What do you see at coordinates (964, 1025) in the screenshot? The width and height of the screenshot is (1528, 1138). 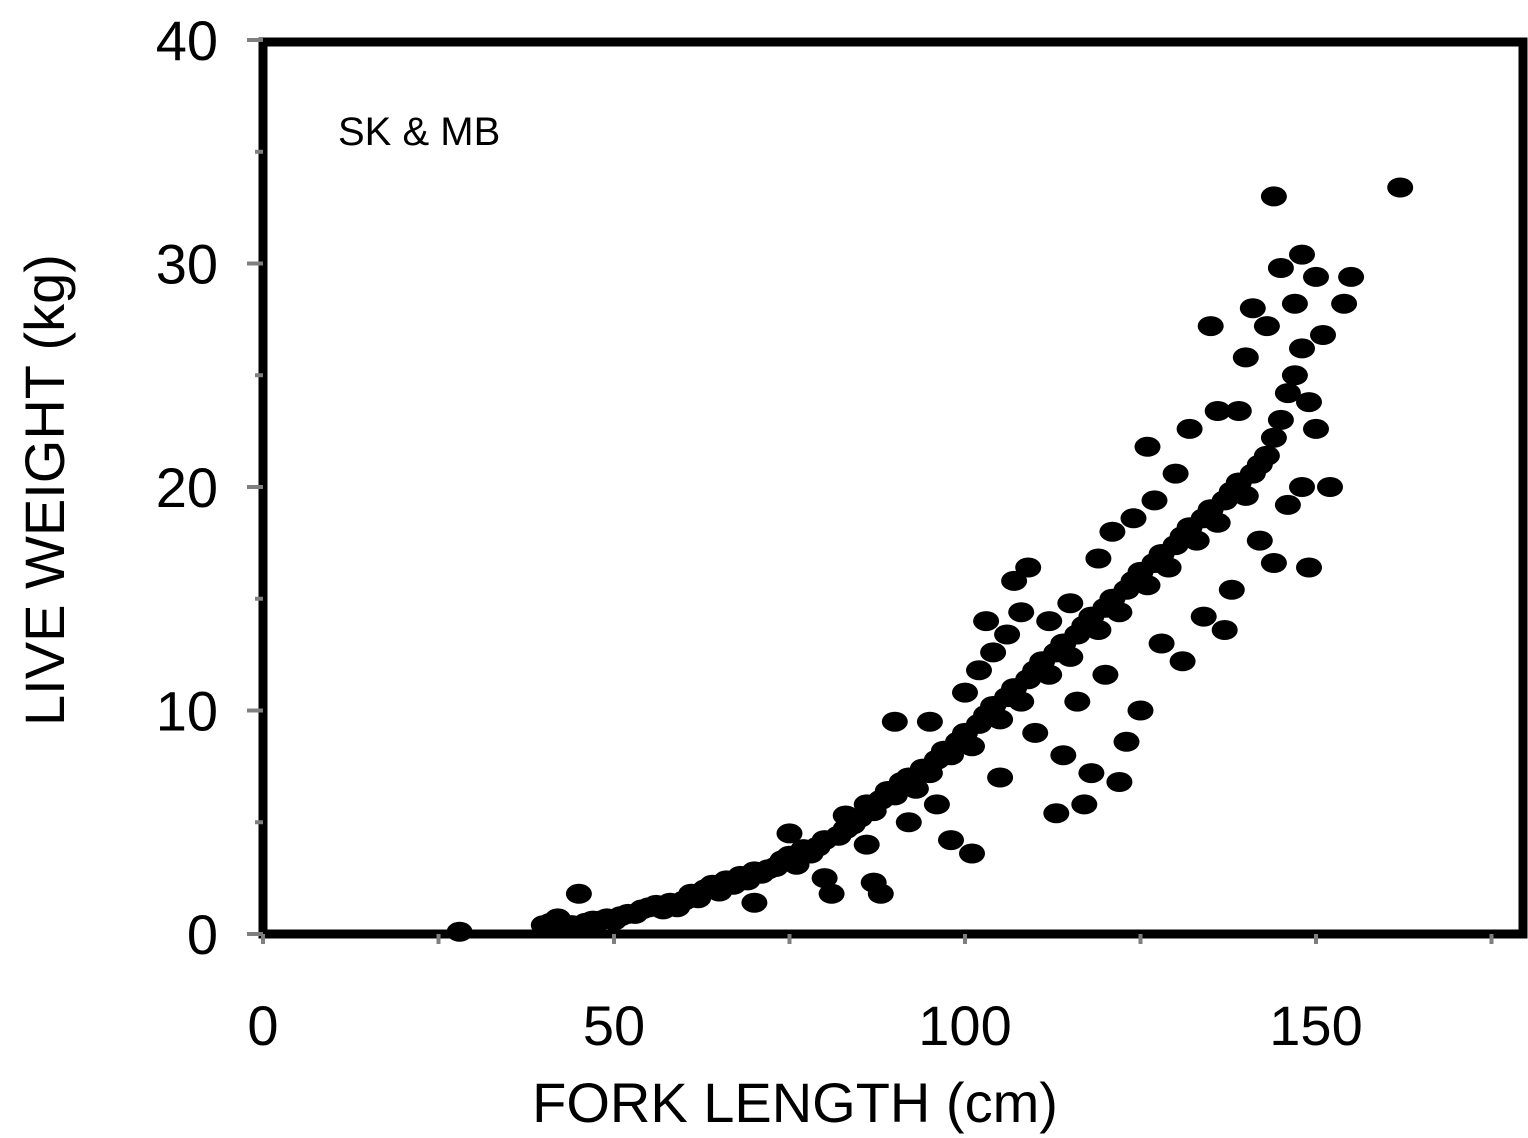 I see `x-tick-label: 100` at bounding box center [964, 1025].